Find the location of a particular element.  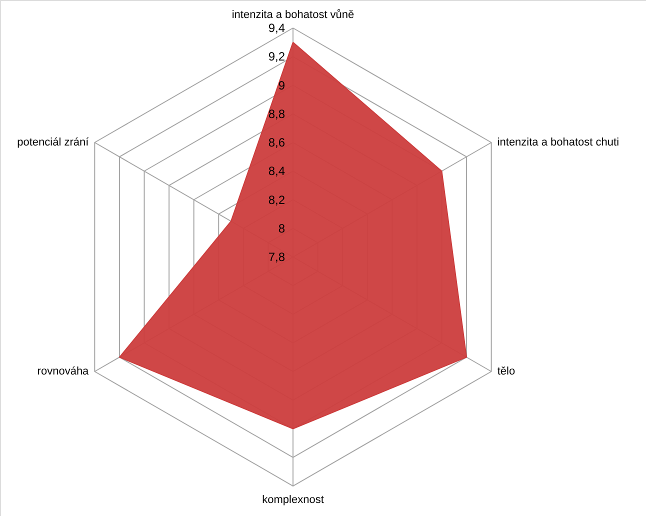

spoke-label: tělo is located at coordinates (506, 372).